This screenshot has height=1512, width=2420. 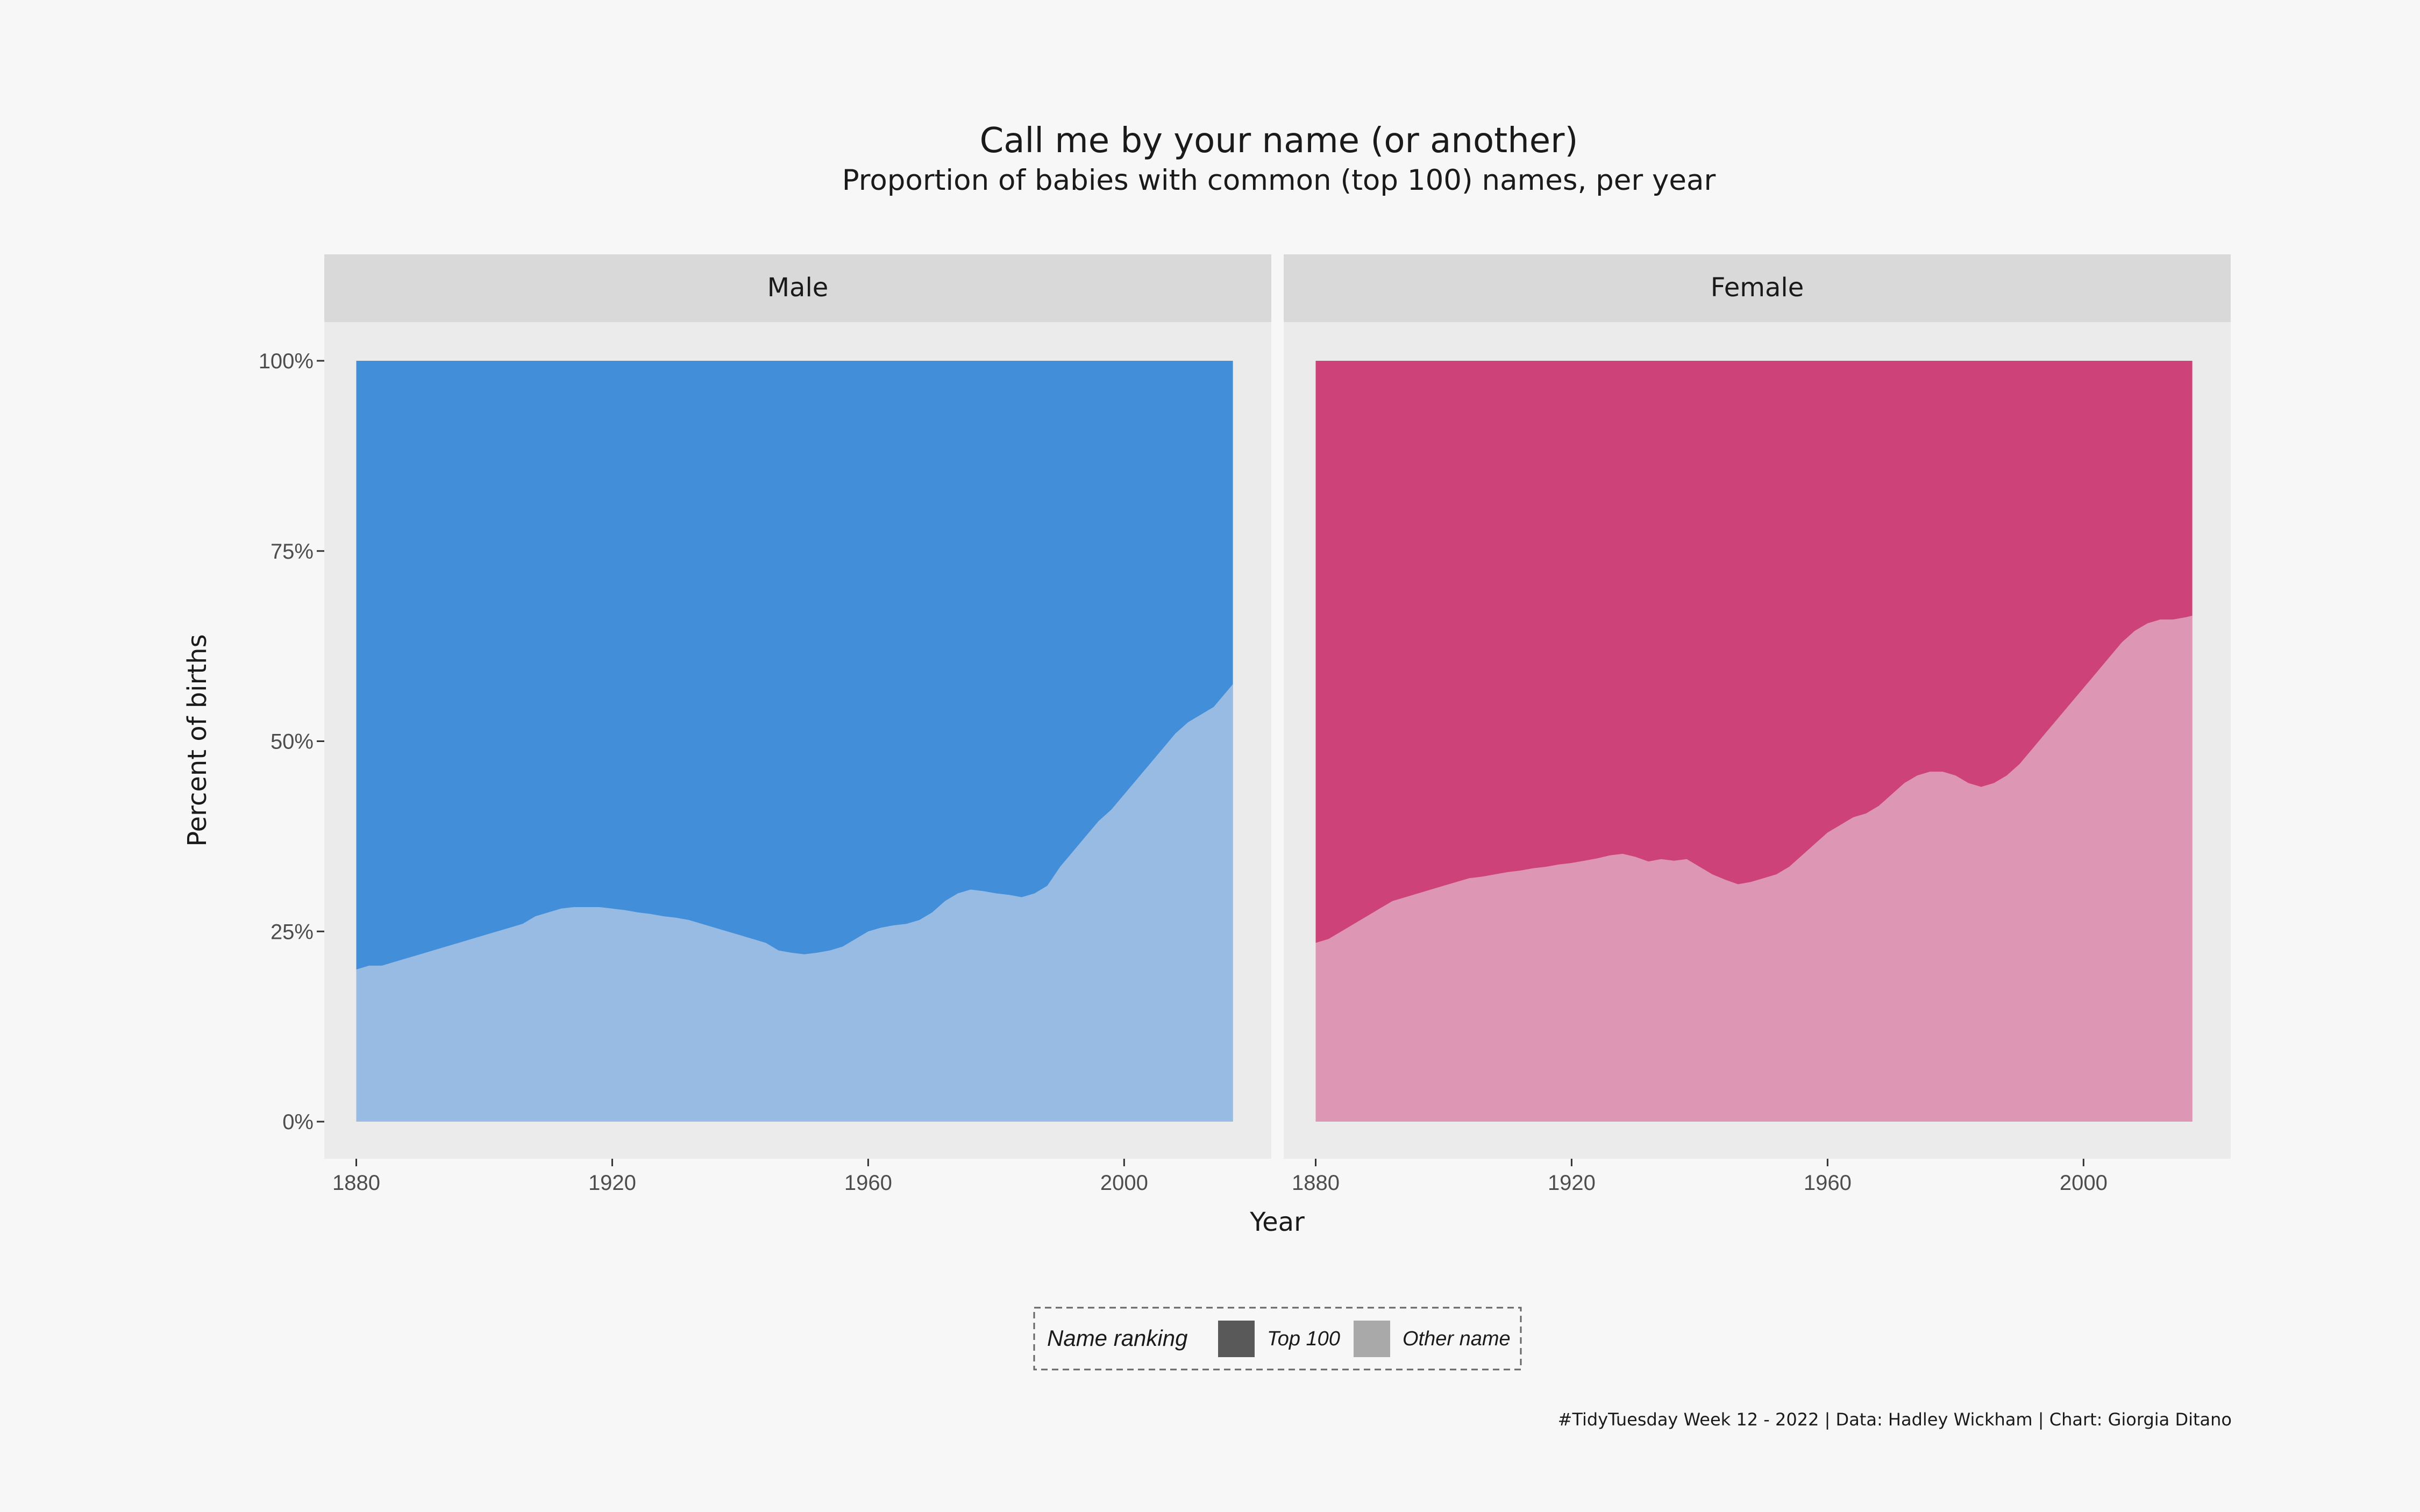 What do you see at coordinates (286, 361) in the screenshot?
I see `y-tick-label: 100%` at bounding box center [286, 361].